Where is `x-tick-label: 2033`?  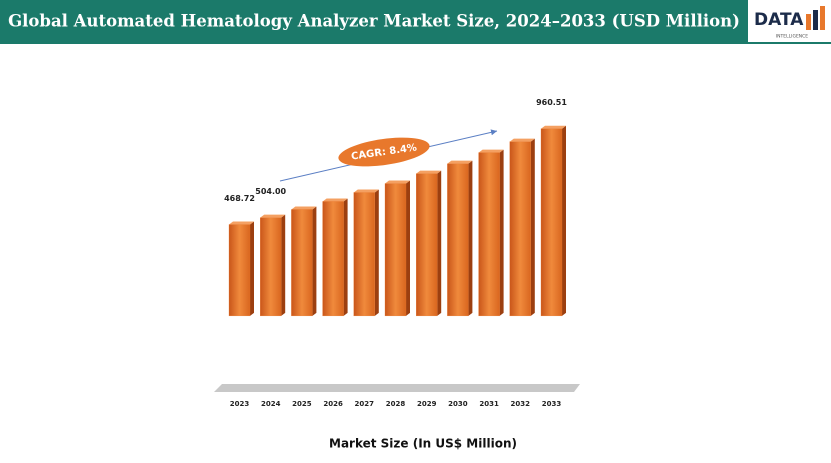 x-tick-label: 2033 is located at coordinates (552, 404).